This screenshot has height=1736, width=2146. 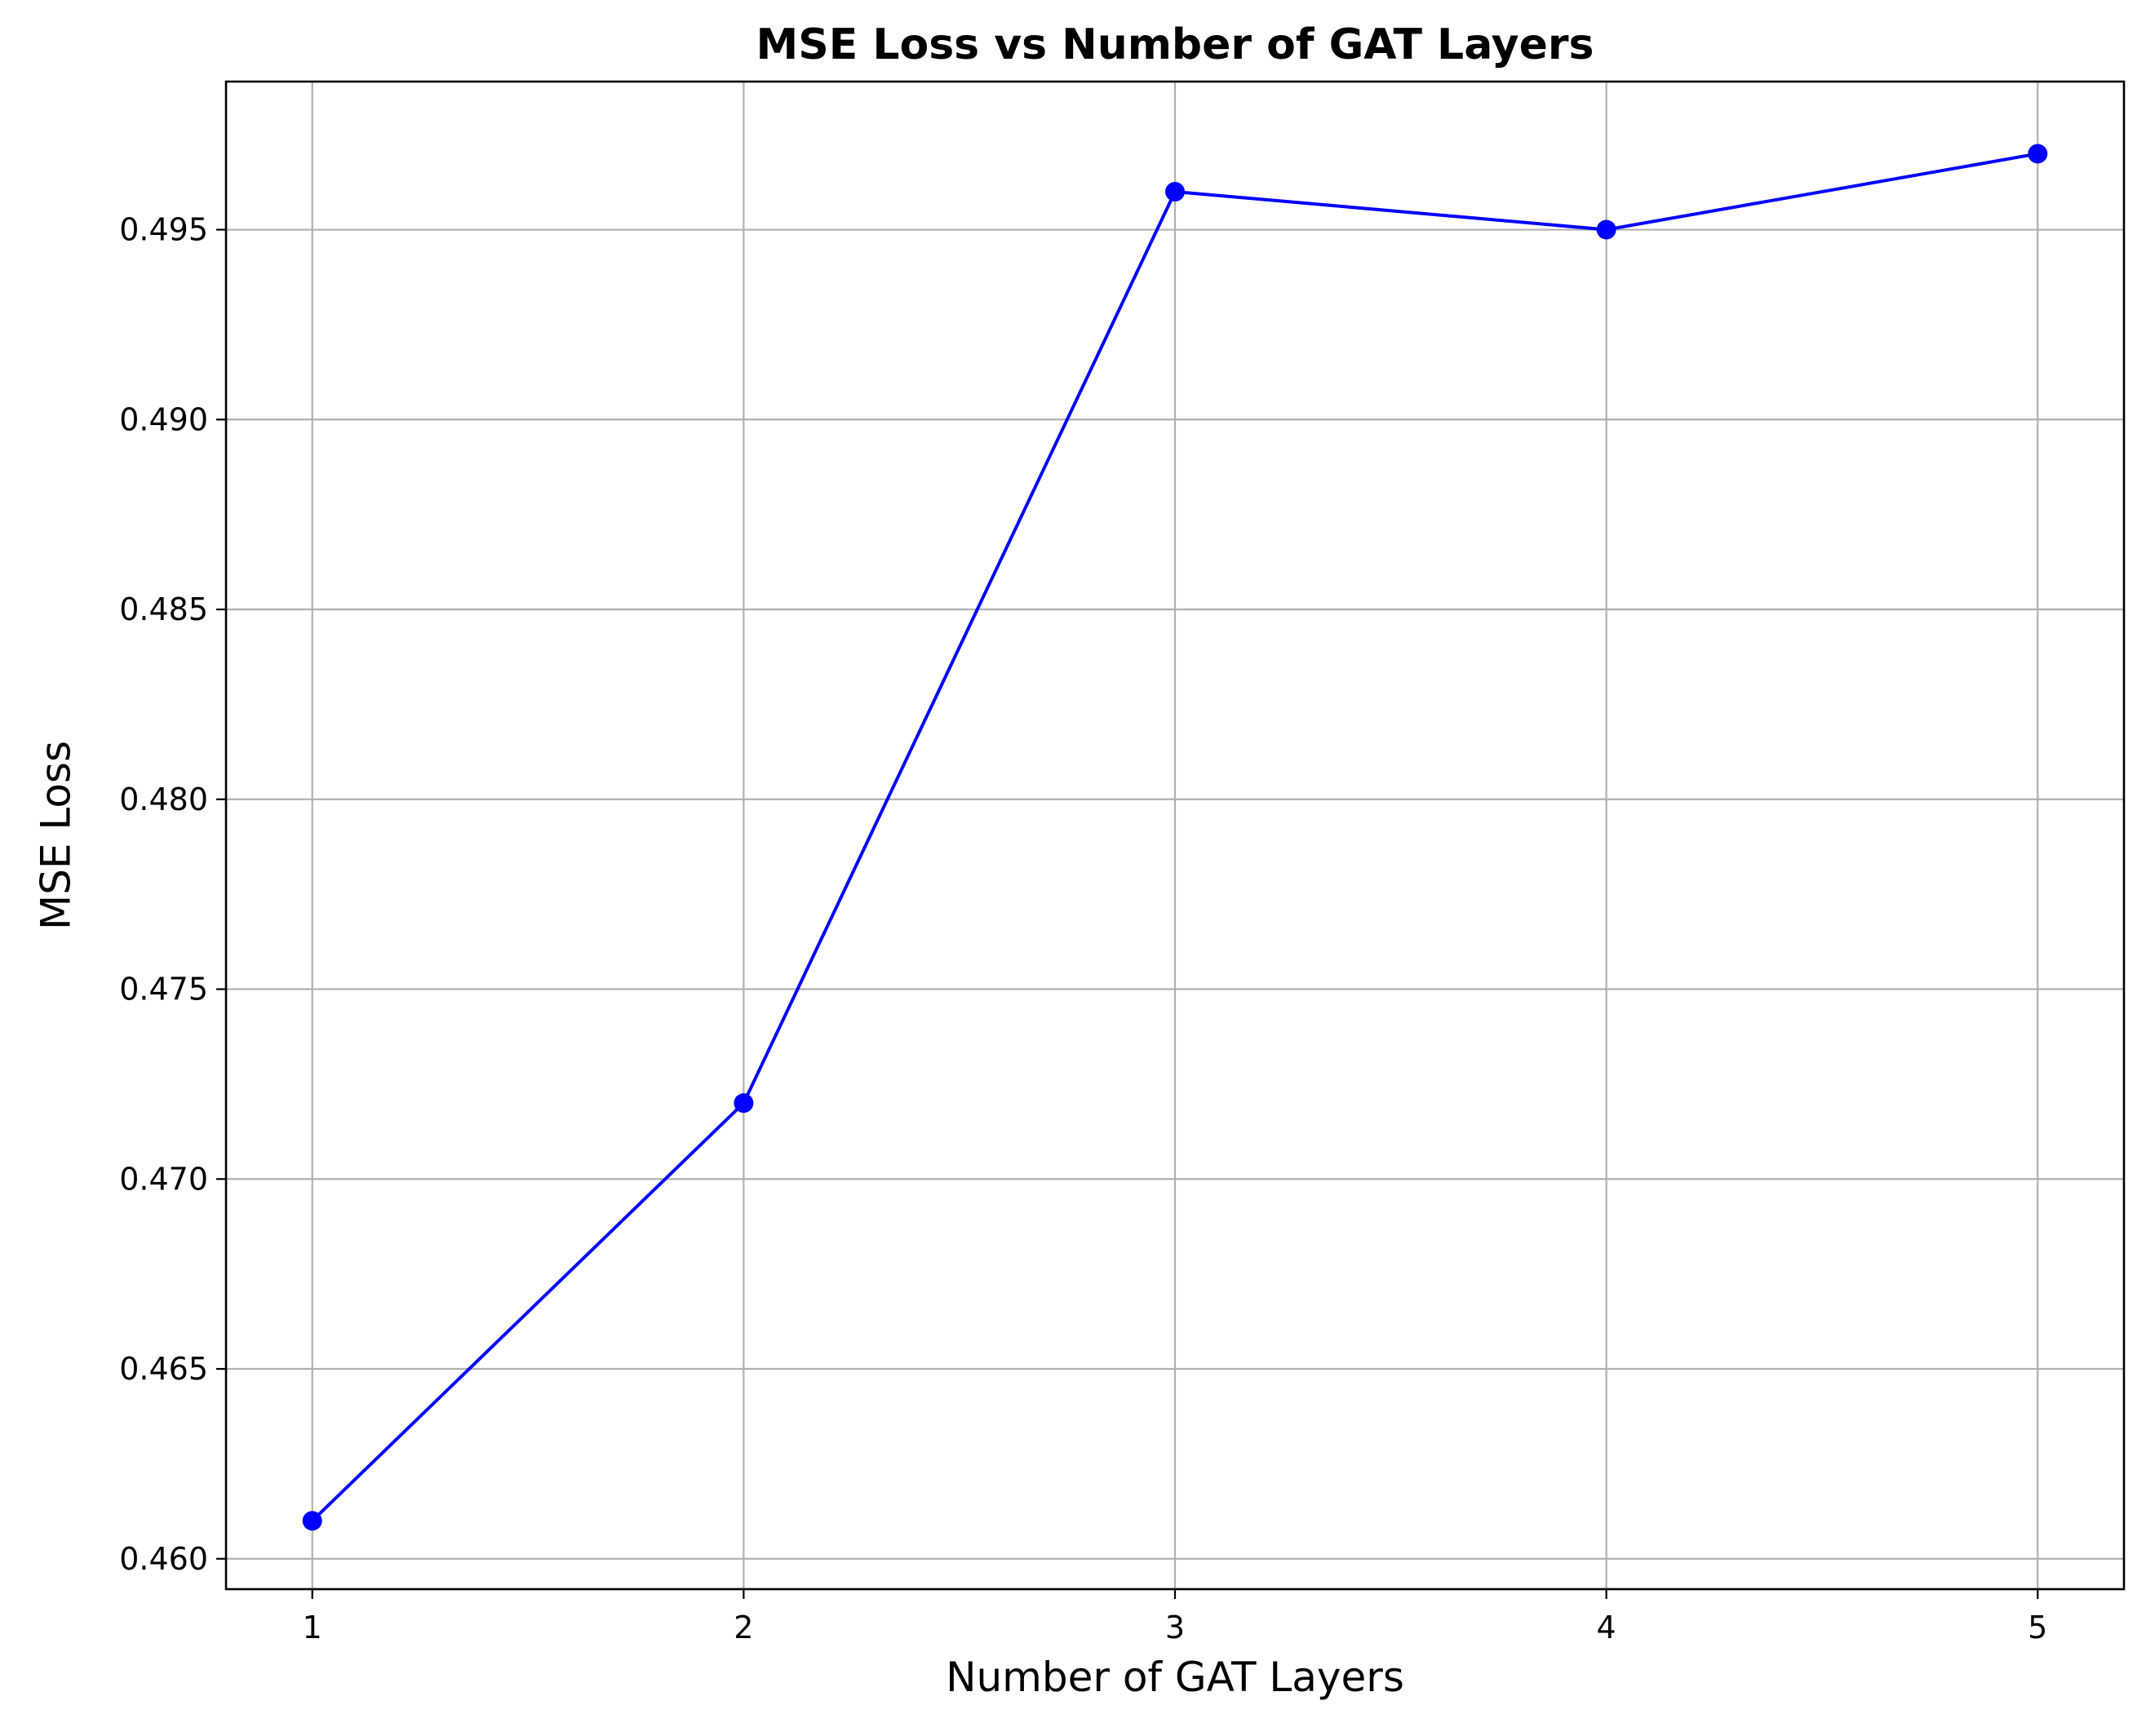 What do you see at coordinates (164, 1369) in the screenshot?
I see `y-tick-label: 0.465` at bounding box center [164, 1369].